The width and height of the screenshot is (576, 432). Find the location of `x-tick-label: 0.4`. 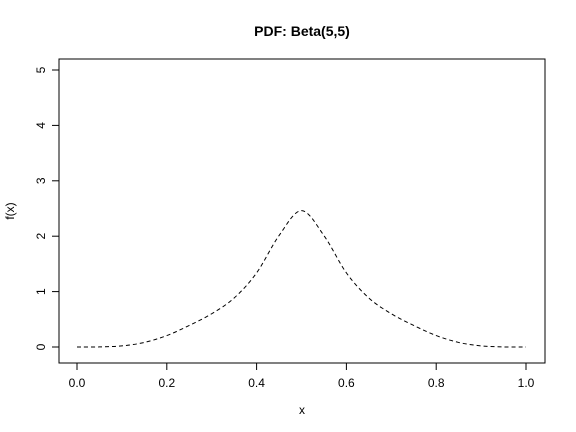

x-tick-label: 0.4 is located at coordinates (256, 383).